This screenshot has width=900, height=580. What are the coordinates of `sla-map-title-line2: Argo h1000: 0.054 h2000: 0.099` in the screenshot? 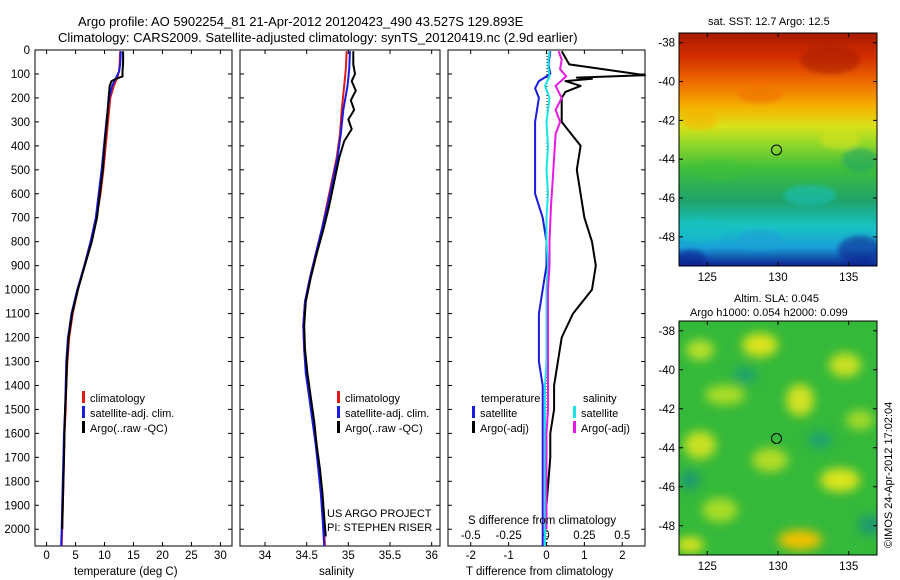 It's located at (769, 313).